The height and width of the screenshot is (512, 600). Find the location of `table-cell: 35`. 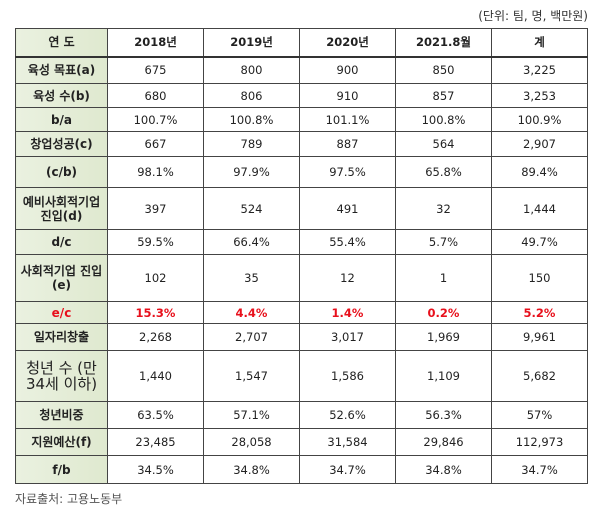

table-cell: 35 is located at coordinates (251, 278).